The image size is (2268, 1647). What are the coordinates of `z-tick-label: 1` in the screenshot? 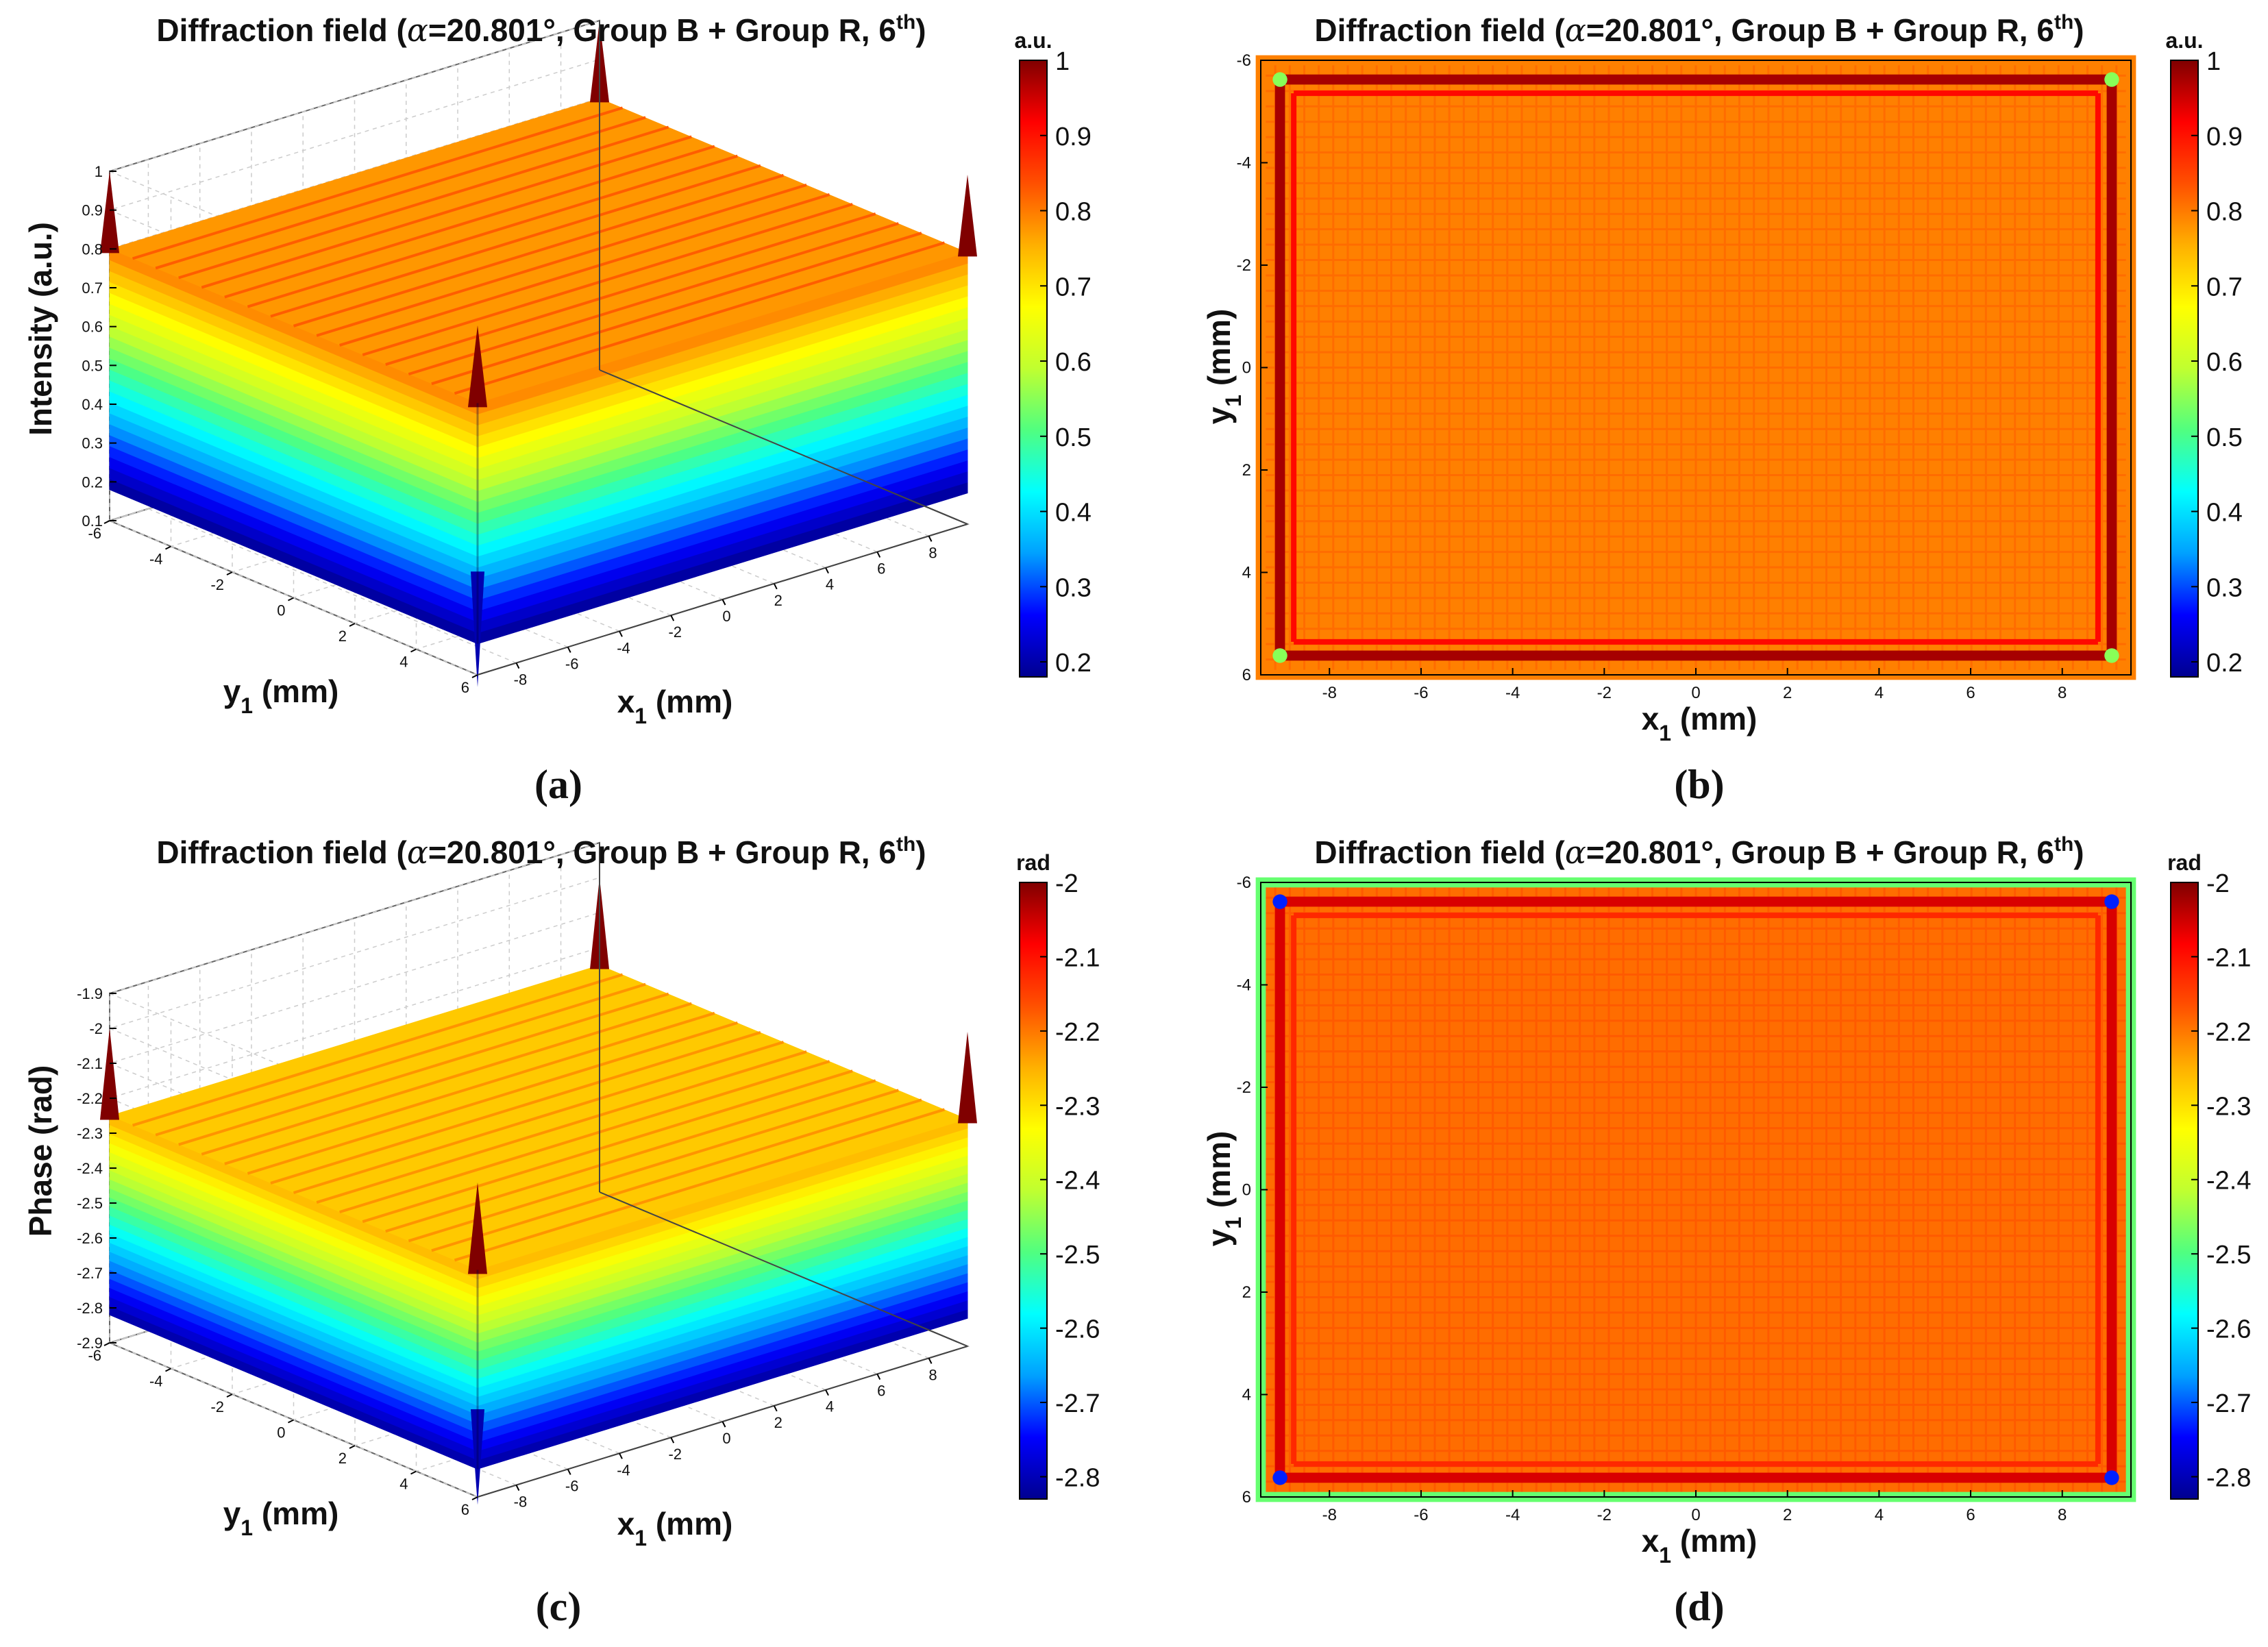 It's located at (99, 171).